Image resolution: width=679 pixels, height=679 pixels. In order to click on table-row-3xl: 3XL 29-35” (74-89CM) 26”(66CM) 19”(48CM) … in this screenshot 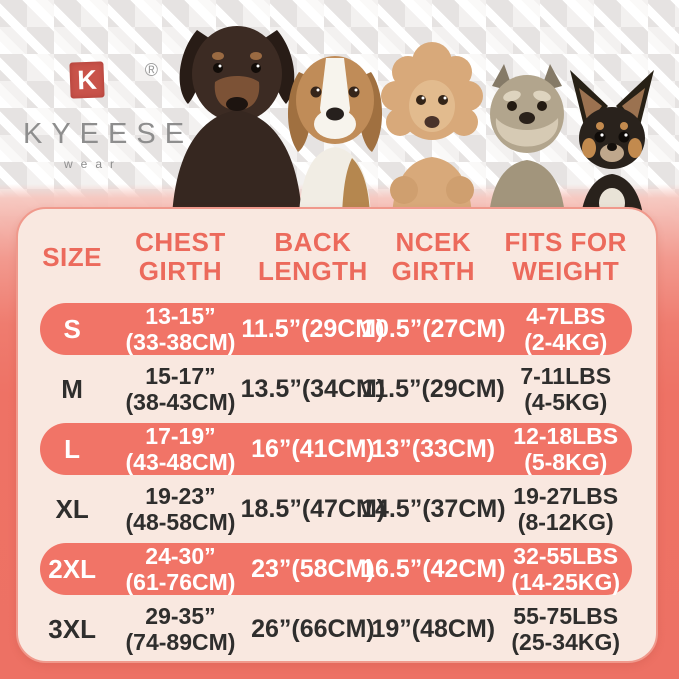, I will do `click(337, 629)`.